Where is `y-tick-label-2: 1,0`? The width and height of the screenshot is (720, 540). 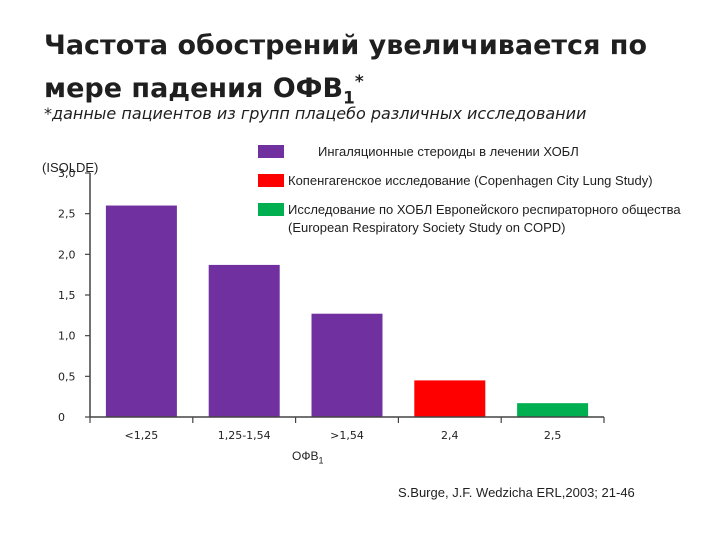
y-tick-label-2: 1,0 is located at coordinates (67, 336).